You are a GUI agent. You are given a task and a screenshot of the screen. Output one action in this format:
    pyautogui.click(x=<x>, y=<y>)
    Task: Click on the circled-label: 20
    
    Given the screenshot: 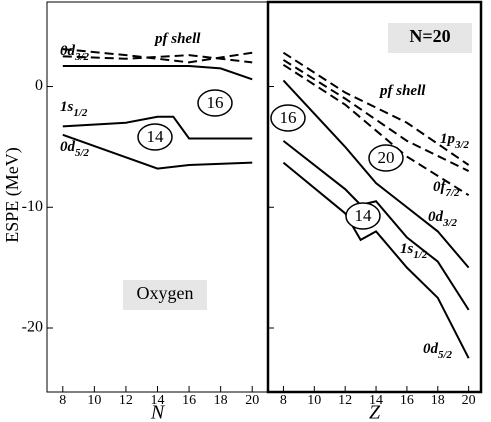 What is the action you would take?
    pyautogui.click(x=386, y=157)
    